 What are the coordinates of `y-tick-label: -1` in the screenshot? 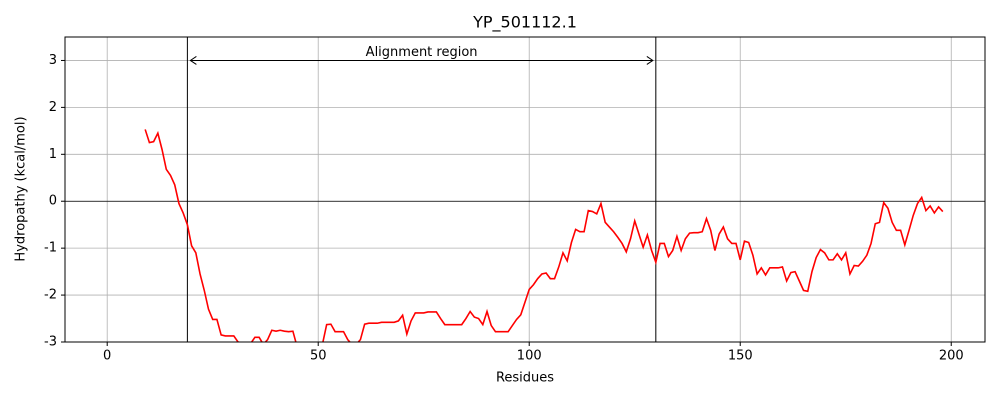 It's located at (50, 248).